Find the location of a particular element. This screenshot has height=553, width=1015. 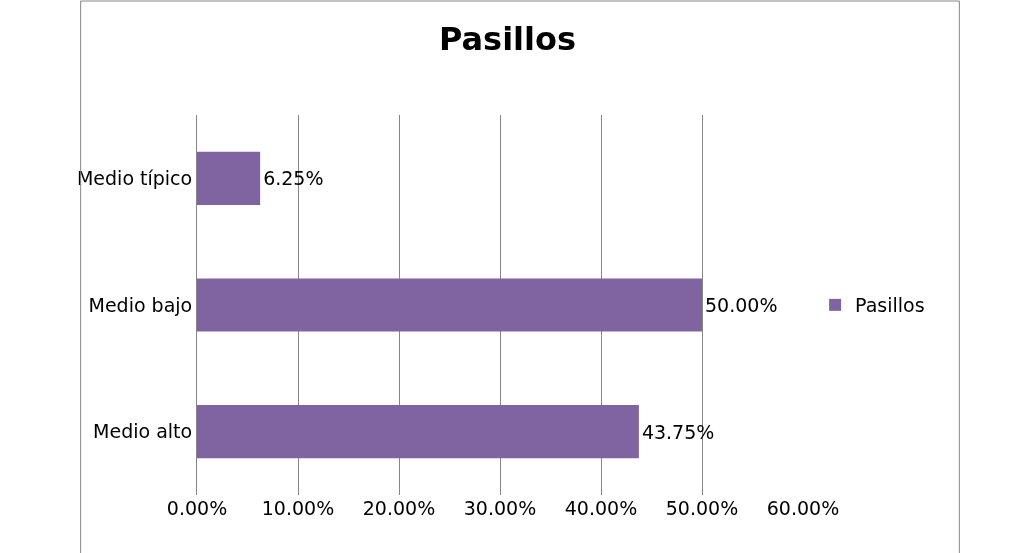

chart-title: Pasillos is located at coordinates (507, 38).